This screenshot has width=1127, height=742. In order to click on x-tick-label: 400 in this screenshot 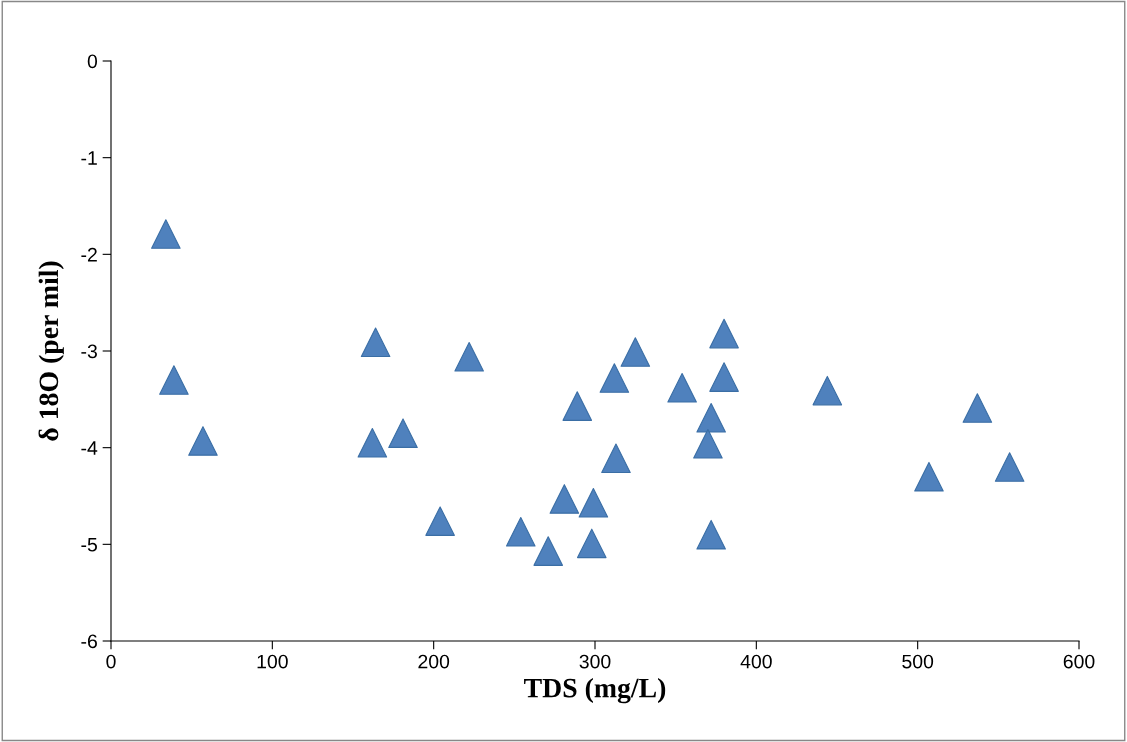, I will do `click(756, 661)`.